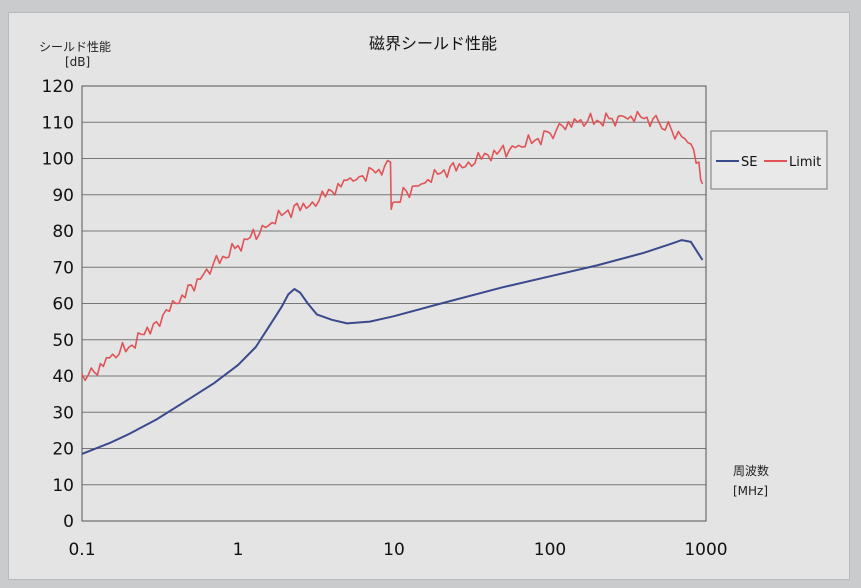  Describe the element at coordinates (769, 160) in the screenshot. I see `legend: SE Limit` at that location.